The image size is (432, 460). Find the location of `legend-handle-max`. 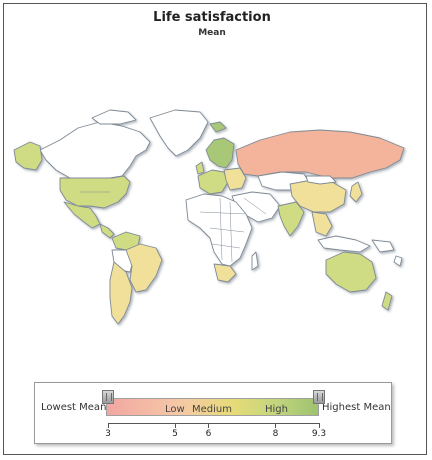

legend-handle-max is located at coordinates (319, 397).